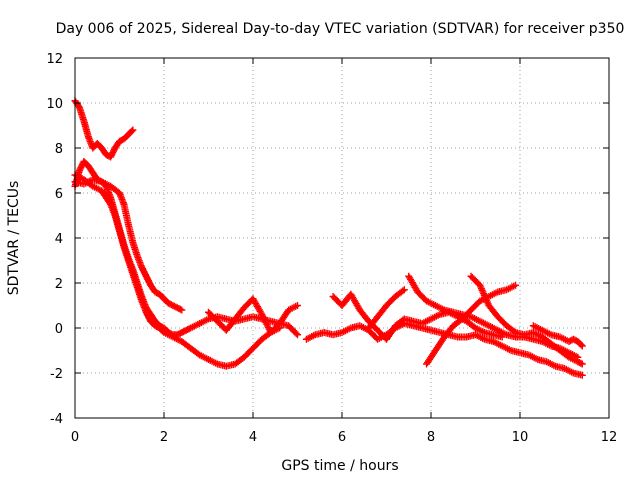 This screenshot has height=480, width=640. I want to click on y-tick-label: 8, so click(59, 149).